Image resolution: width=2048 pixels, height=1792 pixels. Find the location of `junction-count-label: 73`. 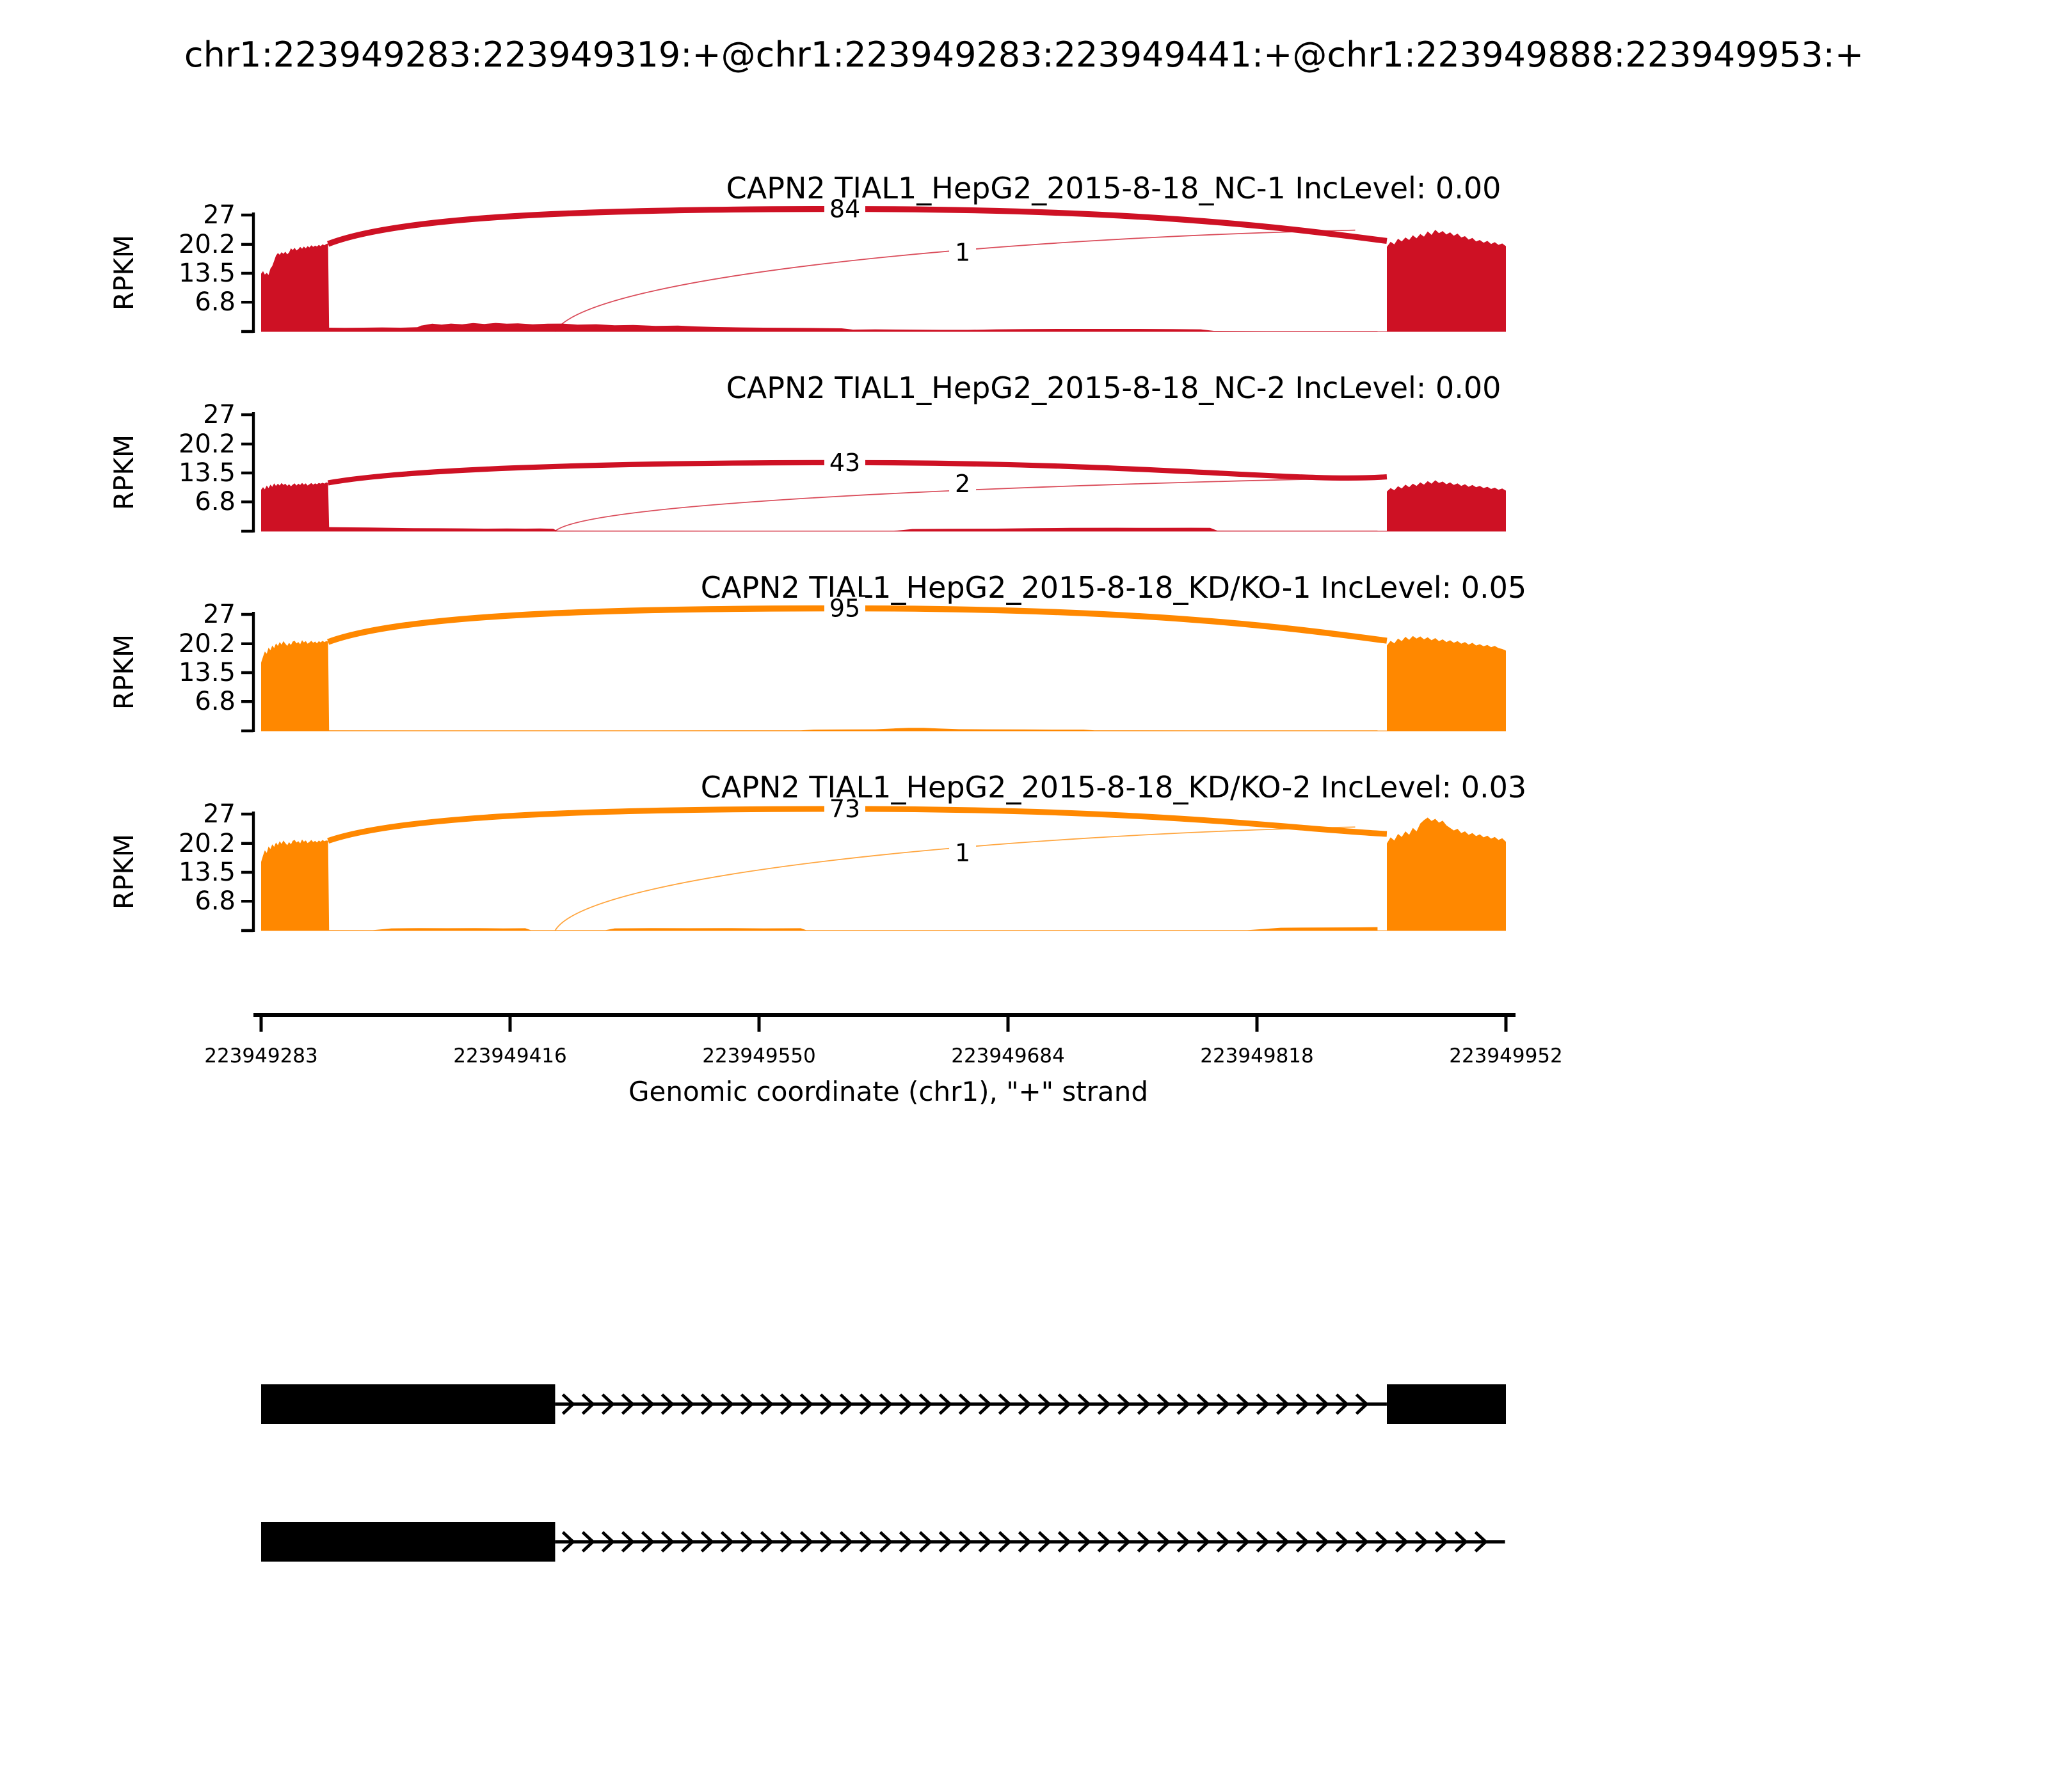

junction-count-label: 73 is located at coordinates (844, 809).